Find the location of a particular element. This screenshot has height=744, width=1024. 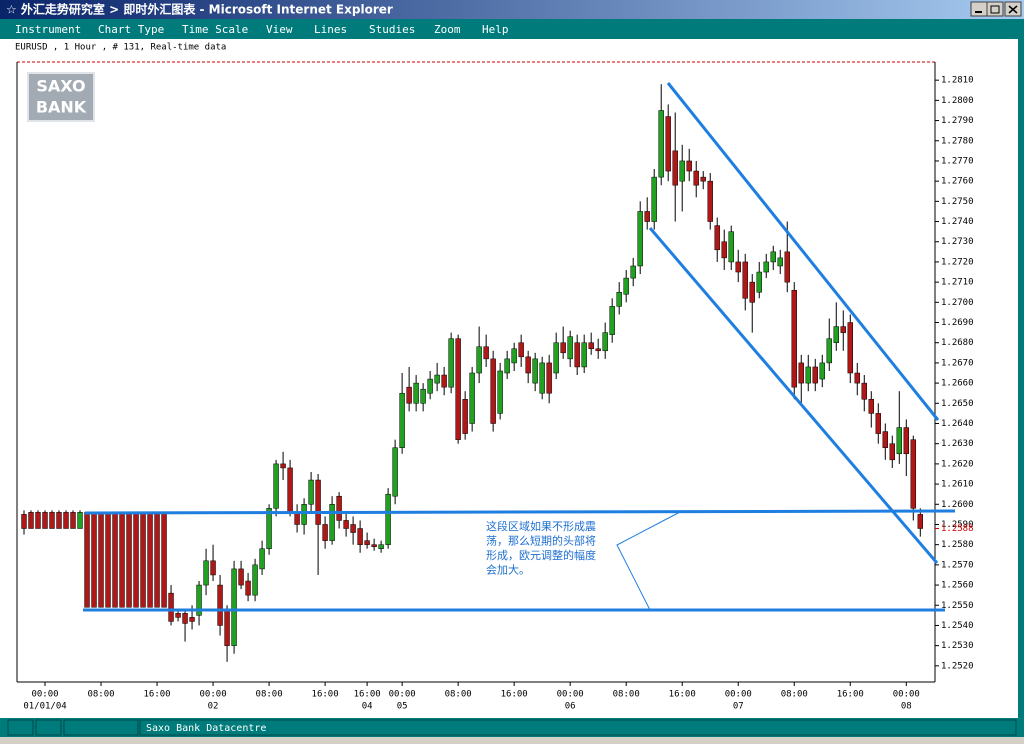

x-tick-date: 04 is located at coordinates (367, 707).